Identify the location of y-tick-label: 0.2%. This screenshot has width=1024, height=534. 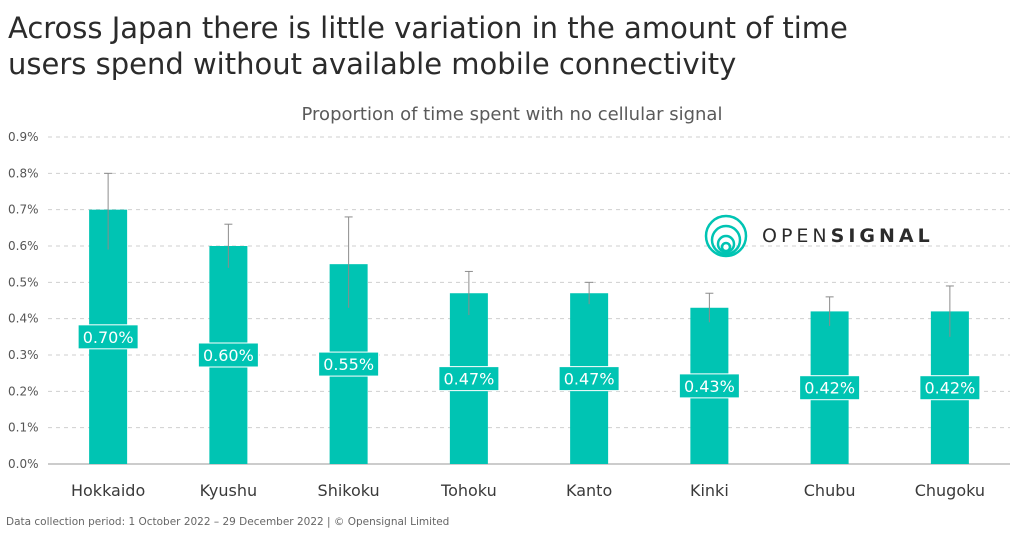
(23, 391).